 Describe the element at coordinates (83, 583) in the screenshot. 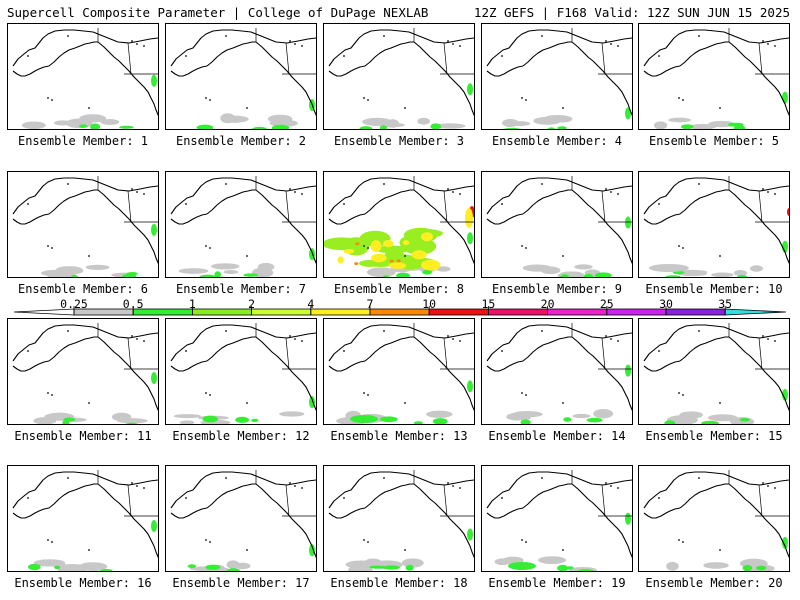

I see `member-label: Ensemble Member: 16` at that location.